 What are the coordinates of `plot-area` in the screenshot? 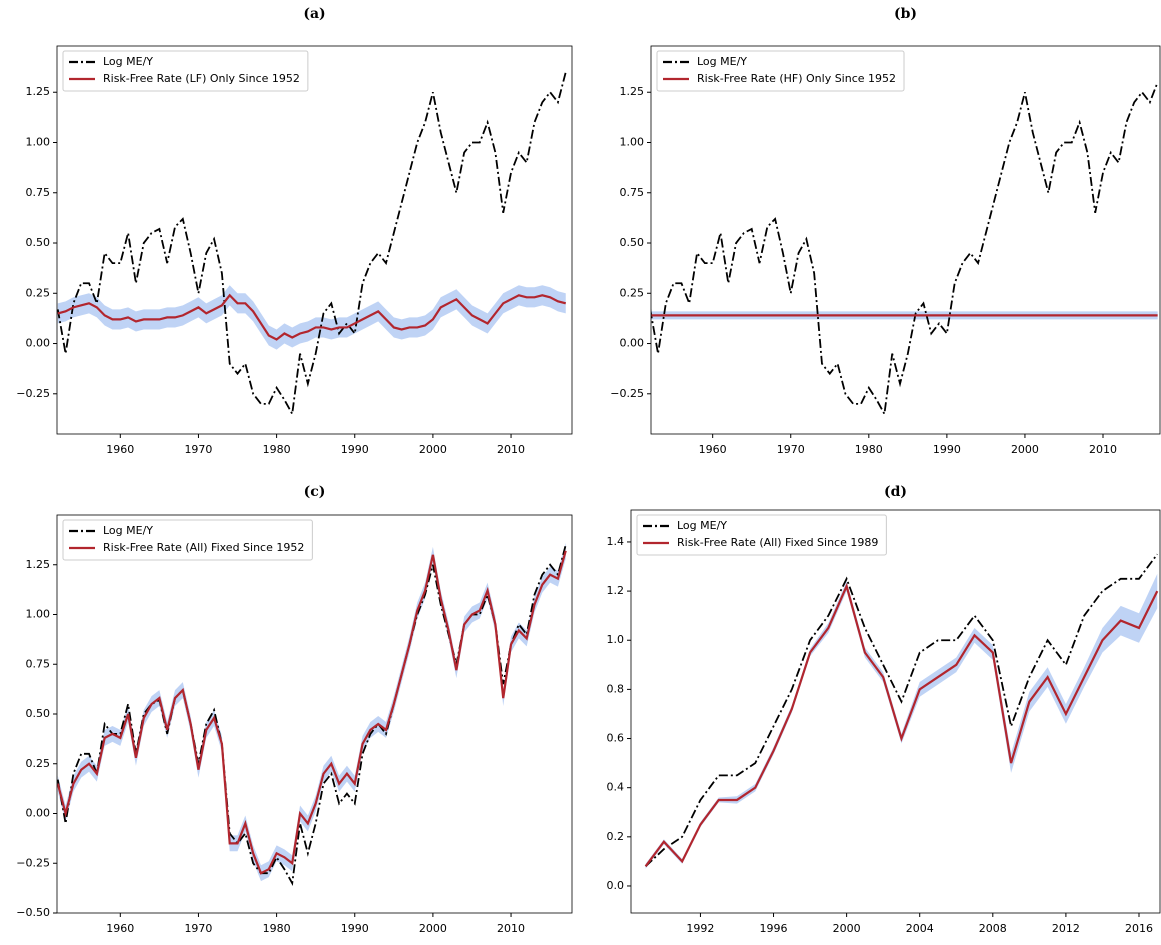 It's located at (901, 711).